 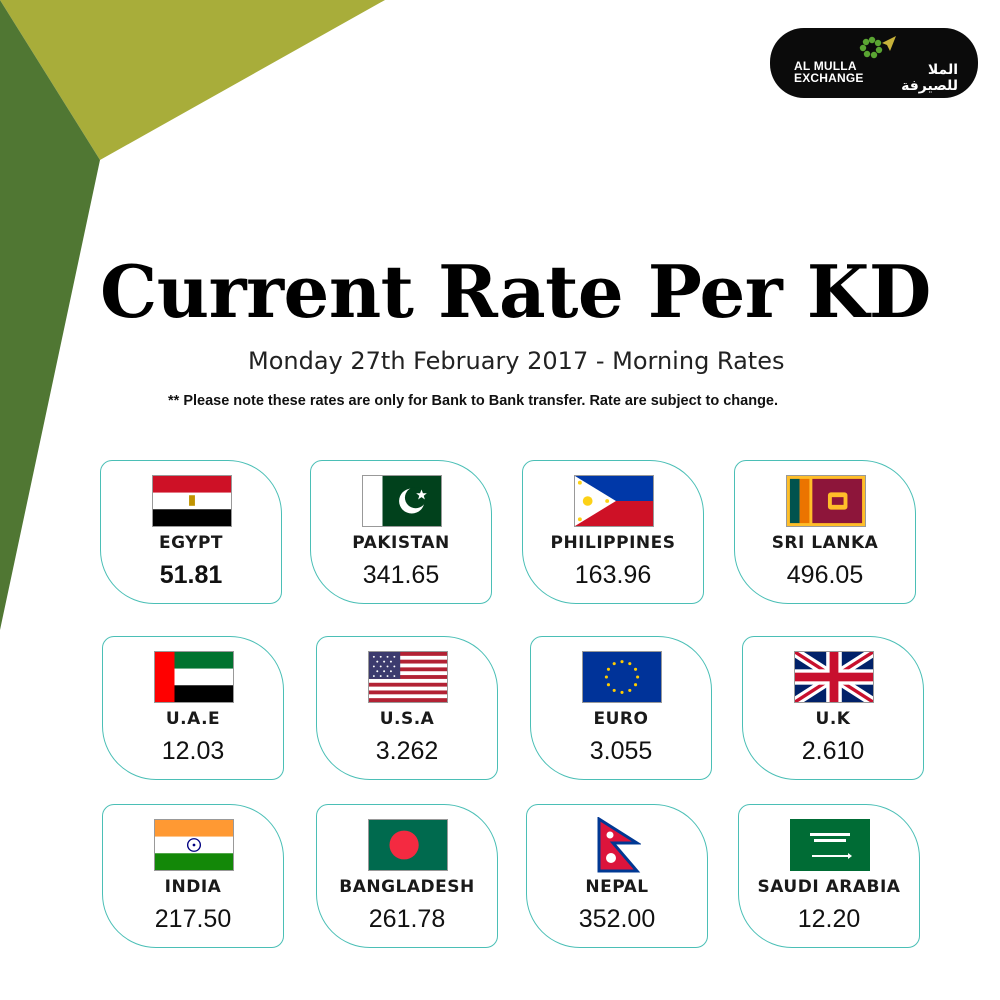 What do you see at coordinates (407, 887) in the screenshot?
I see `country-name: BANGLADESH` at bounding box center [407, 887].